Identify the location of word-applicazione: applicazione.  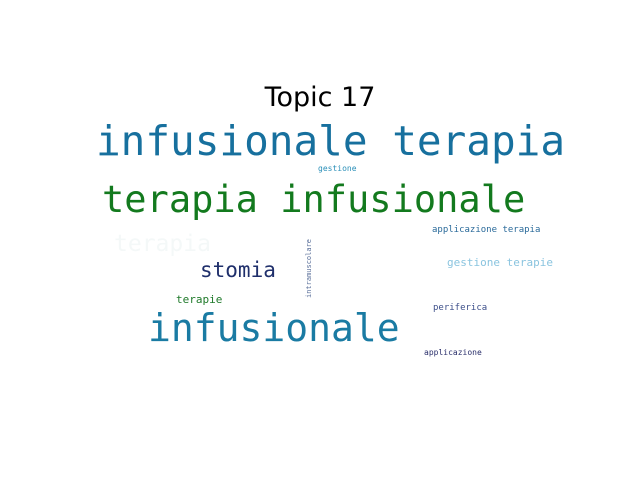
(453, 352).